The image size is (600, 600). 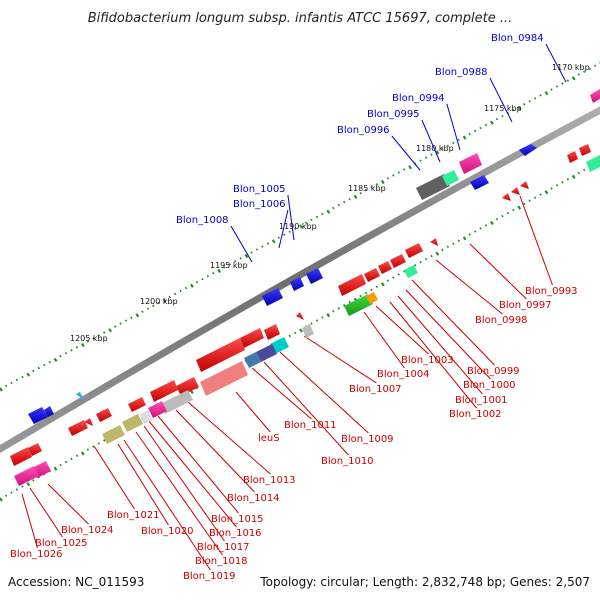 I want to click on gene-label-Blon_1001: Blon_1001, so click(x=481, y=400).